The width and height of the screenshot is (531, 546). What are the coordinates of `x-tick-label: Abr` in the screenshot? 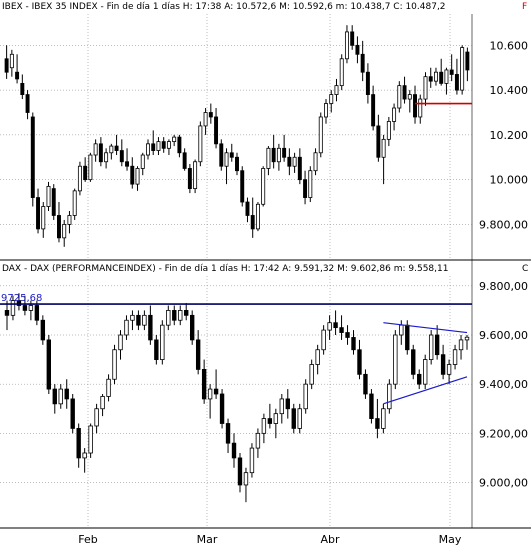 It's located at (330, 539).